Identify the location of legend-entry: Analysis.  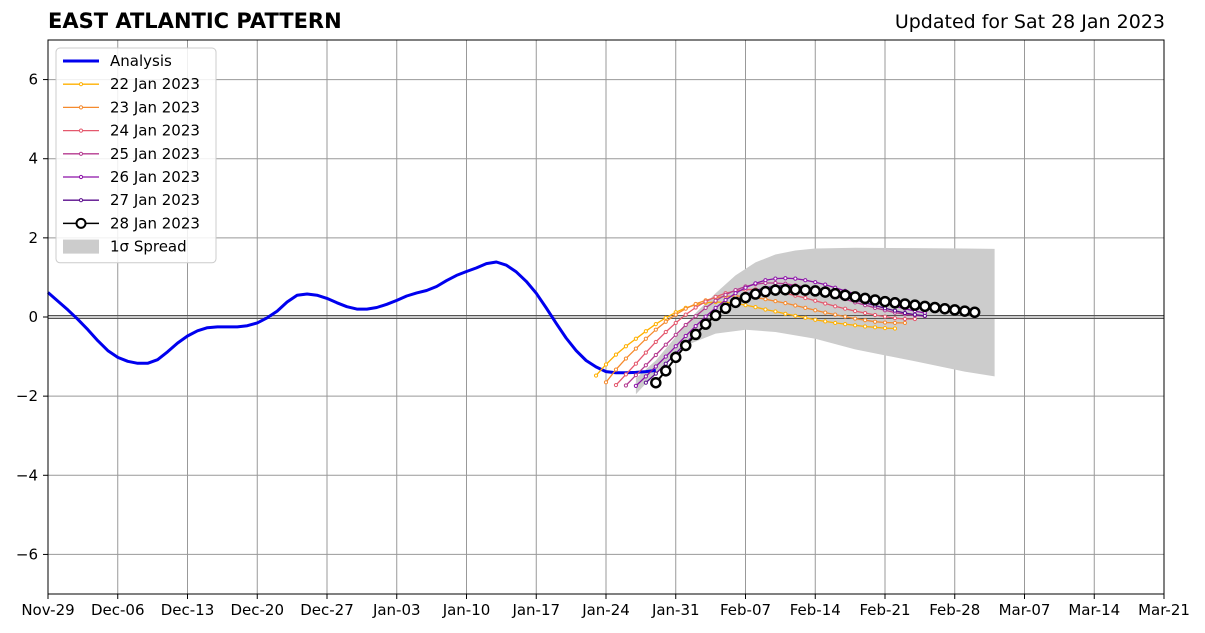
(117, 61).